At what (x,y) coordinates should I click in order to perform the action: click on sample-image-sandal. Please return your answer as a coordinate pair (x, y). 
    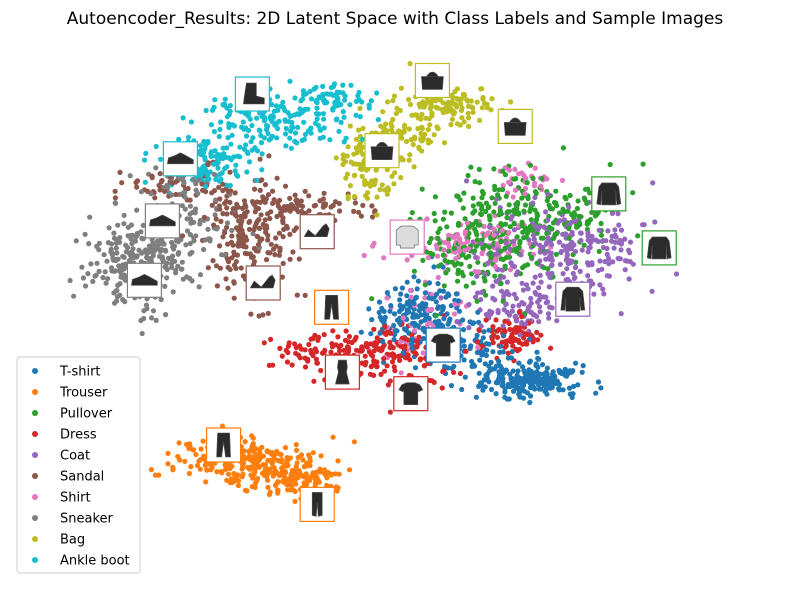
    Looking at the image, I should click on (317, 232).